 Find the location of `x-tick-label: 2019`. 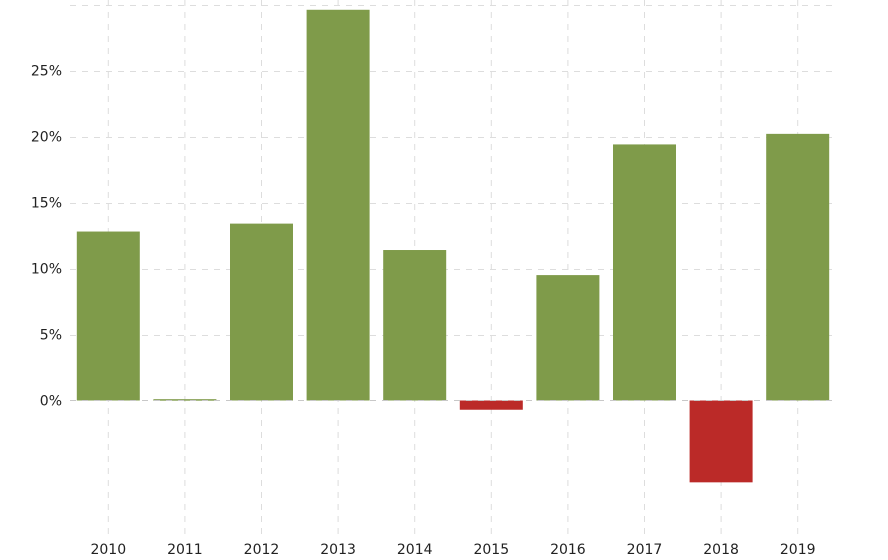

x-tick-label: 2019 is located at coordinates (798, 550).